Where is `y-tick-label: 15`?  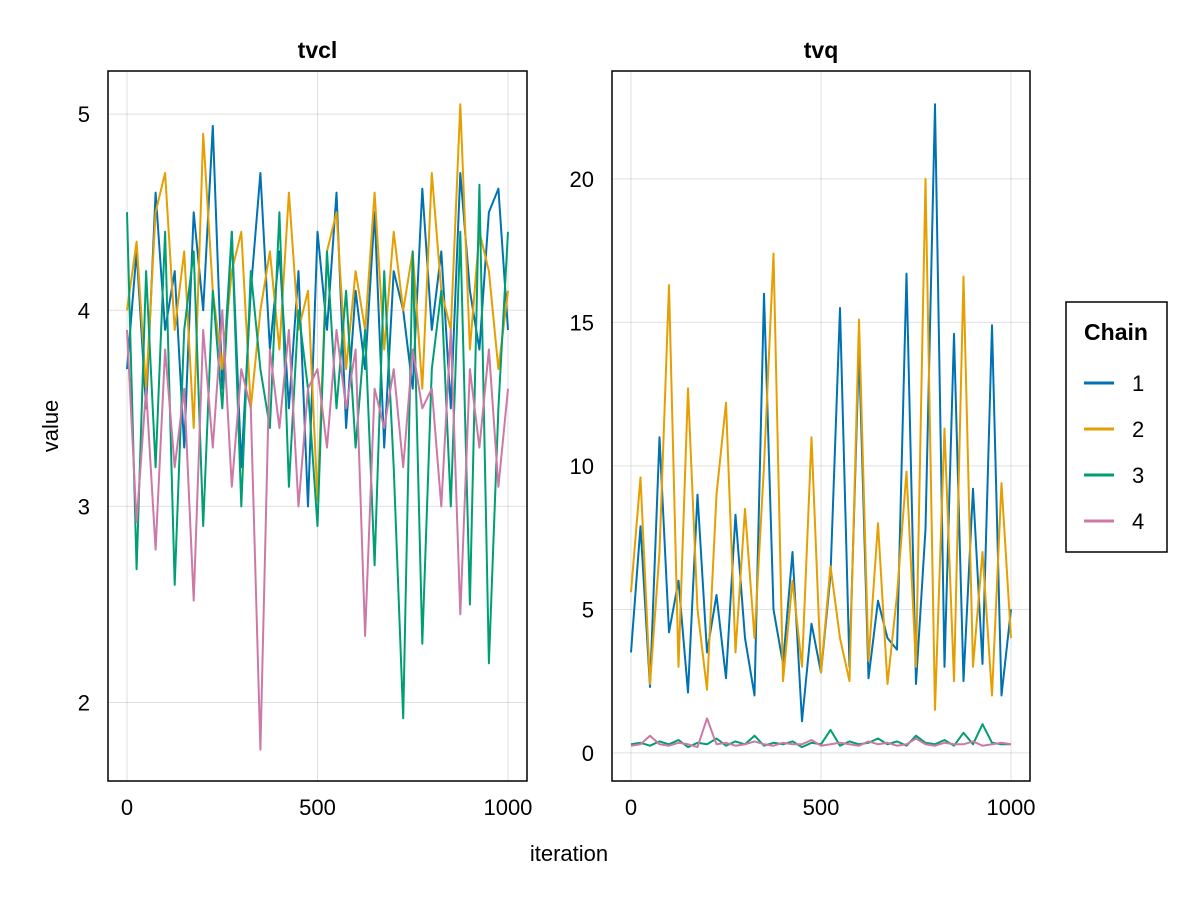 y-tick-label: 15 is located at coordinates (582, 322).